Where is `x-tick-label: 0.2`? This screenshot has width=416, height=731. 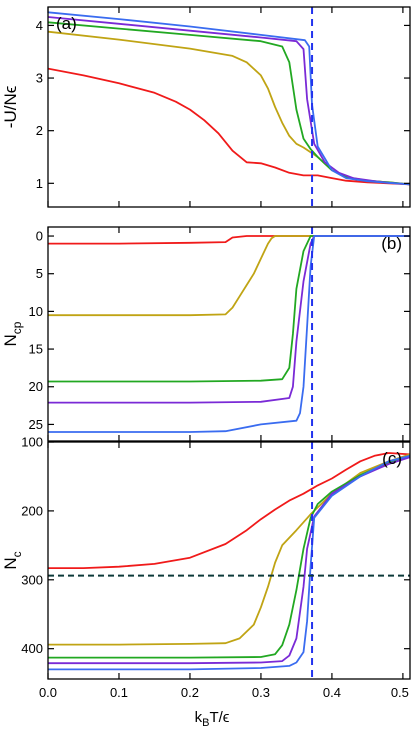
x-tick-label: 0.2 is located at coordinates (190, 692).